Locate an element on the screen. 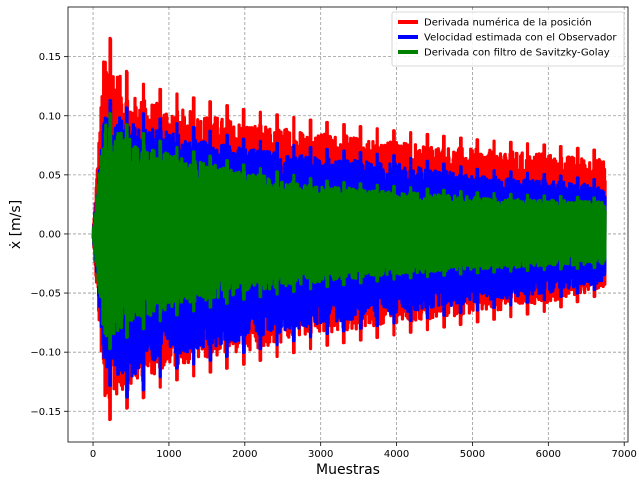 Image resolution: width=639 pixels, height=484 pixels. x-tick-label: 5000 is located at coordinates (472, 454).